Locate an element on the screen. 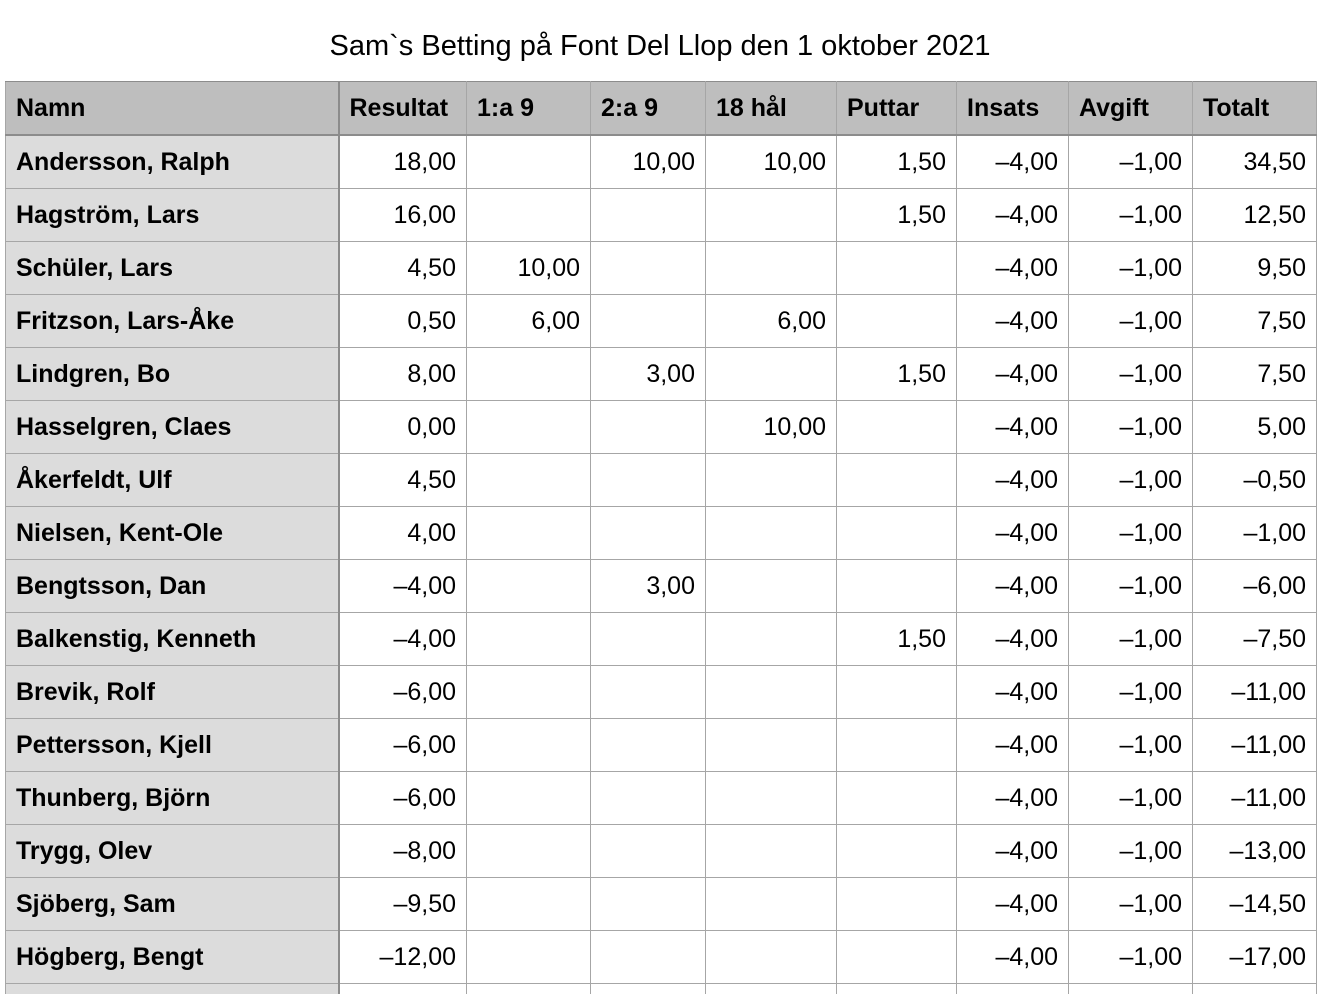 The width and height of the screenshot is (1339, 994). cell-totalt: –17,00 is located at coordinates (1255, 957).